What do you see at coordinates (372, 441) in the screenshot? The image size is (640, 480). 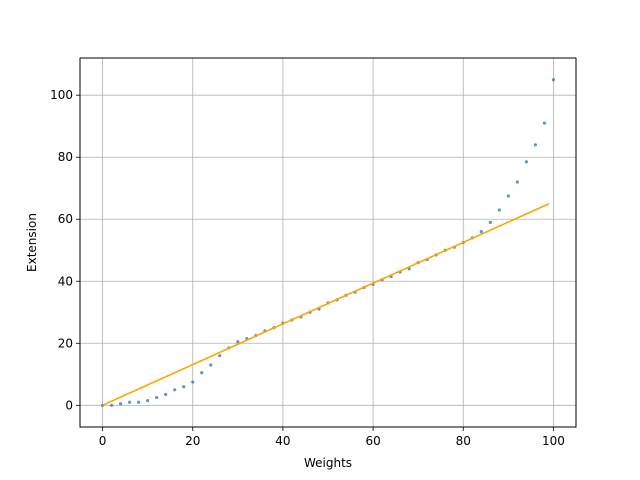 I see `x-tick-label: 60` at bounding box center [372, 441].